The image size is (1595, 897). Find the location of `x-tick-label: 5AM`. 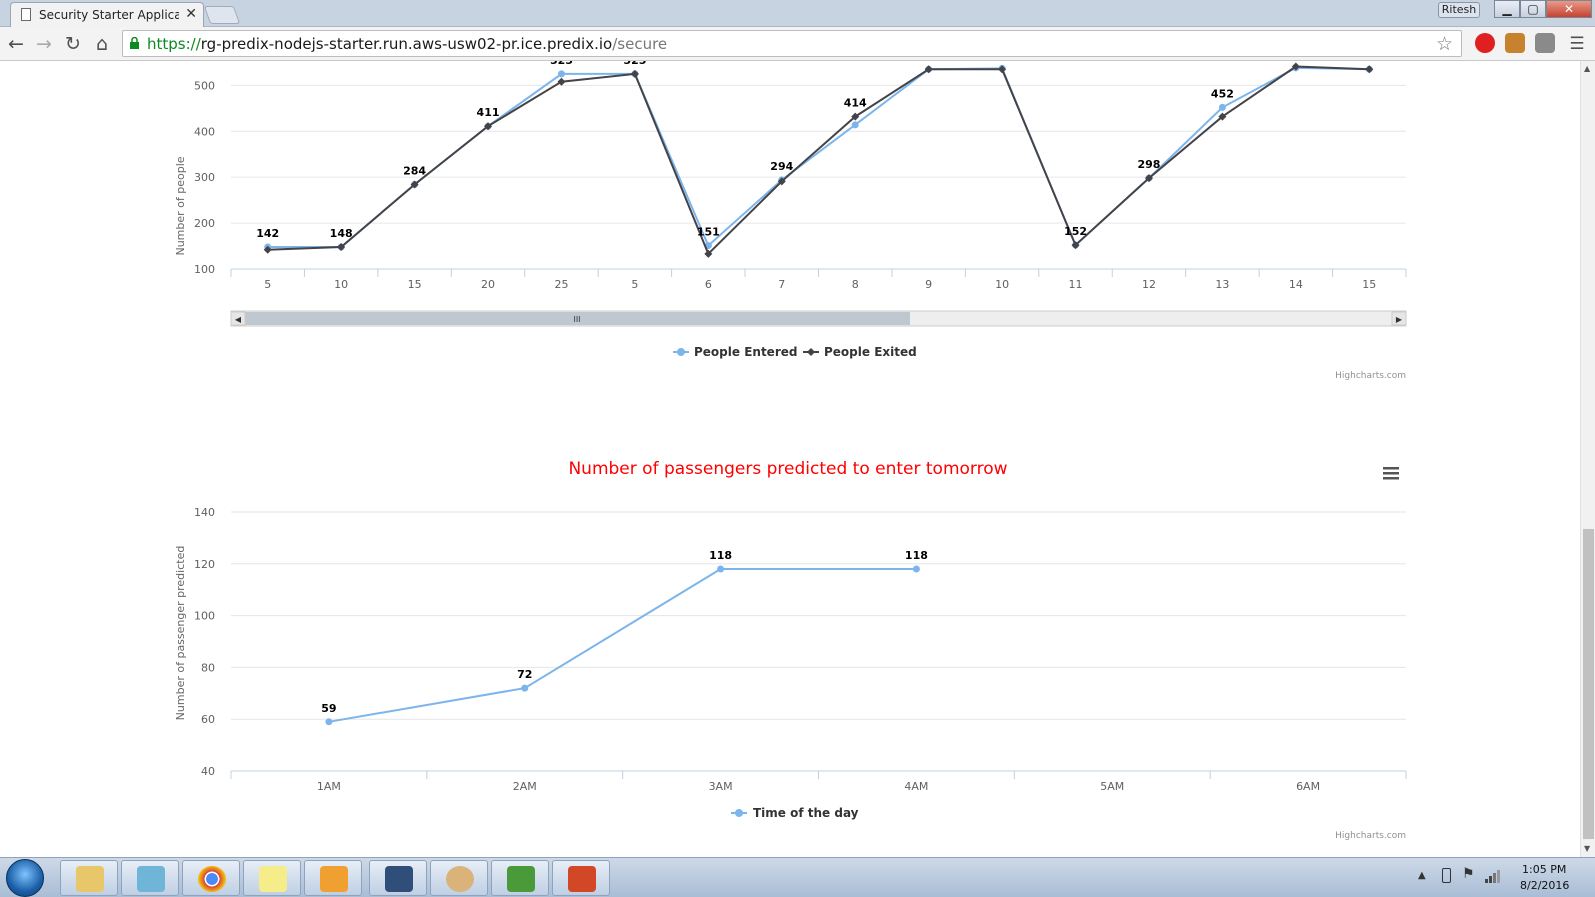

x-tick-label: 5AM is located at coordinates (1112, 786).